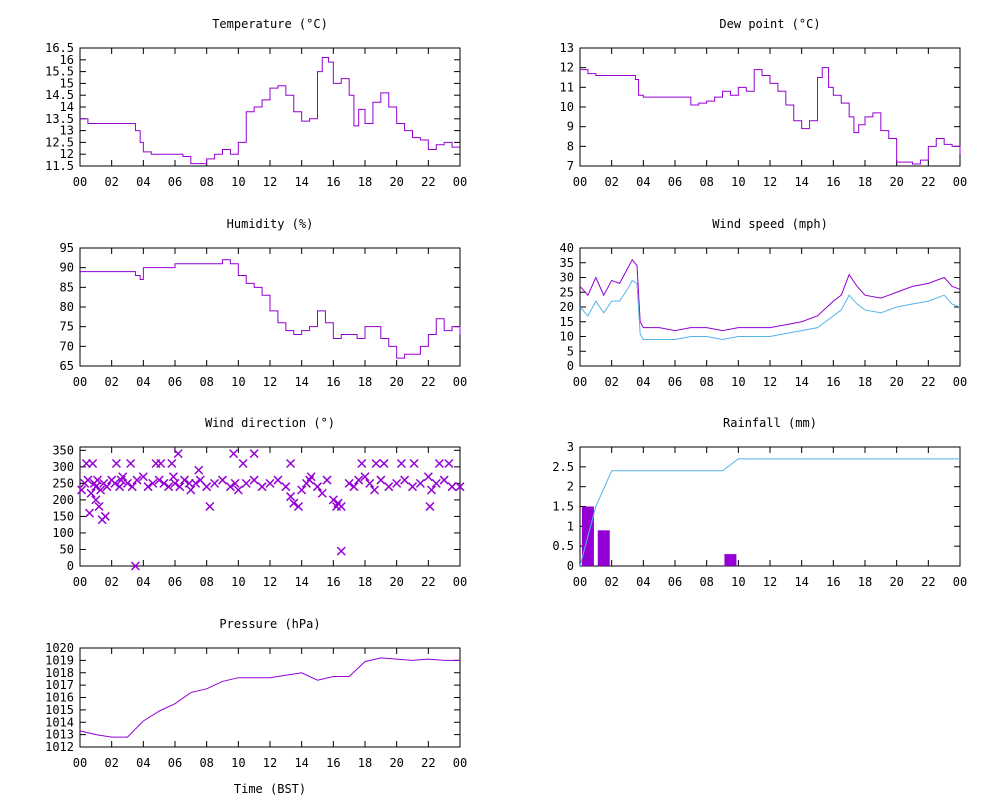 This screenshot has height=800, width=1000. I want to click on y-tick-label: 150, so click(63, 516).